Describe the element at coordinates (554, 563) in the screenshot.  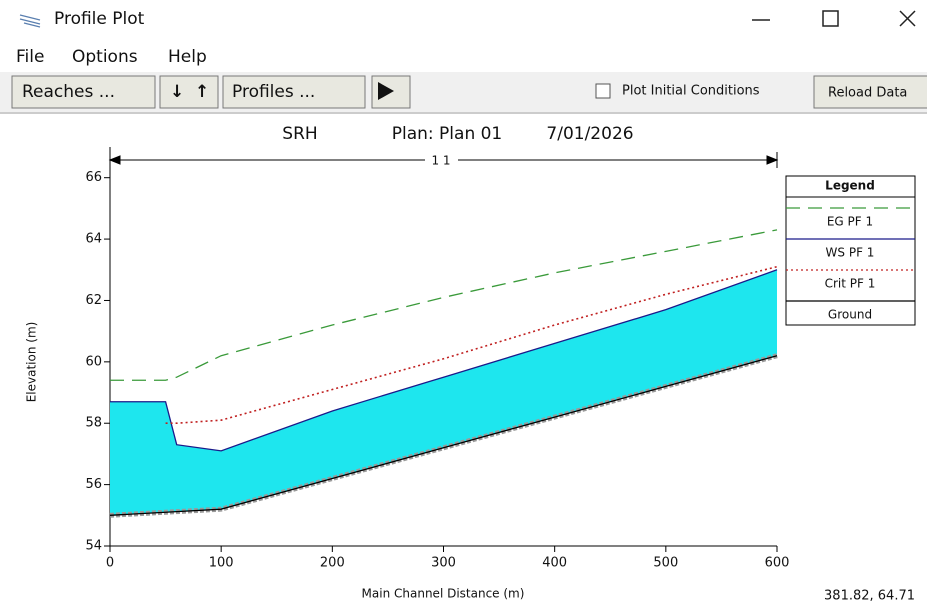
I see `x-tick-label: 400` at that location.